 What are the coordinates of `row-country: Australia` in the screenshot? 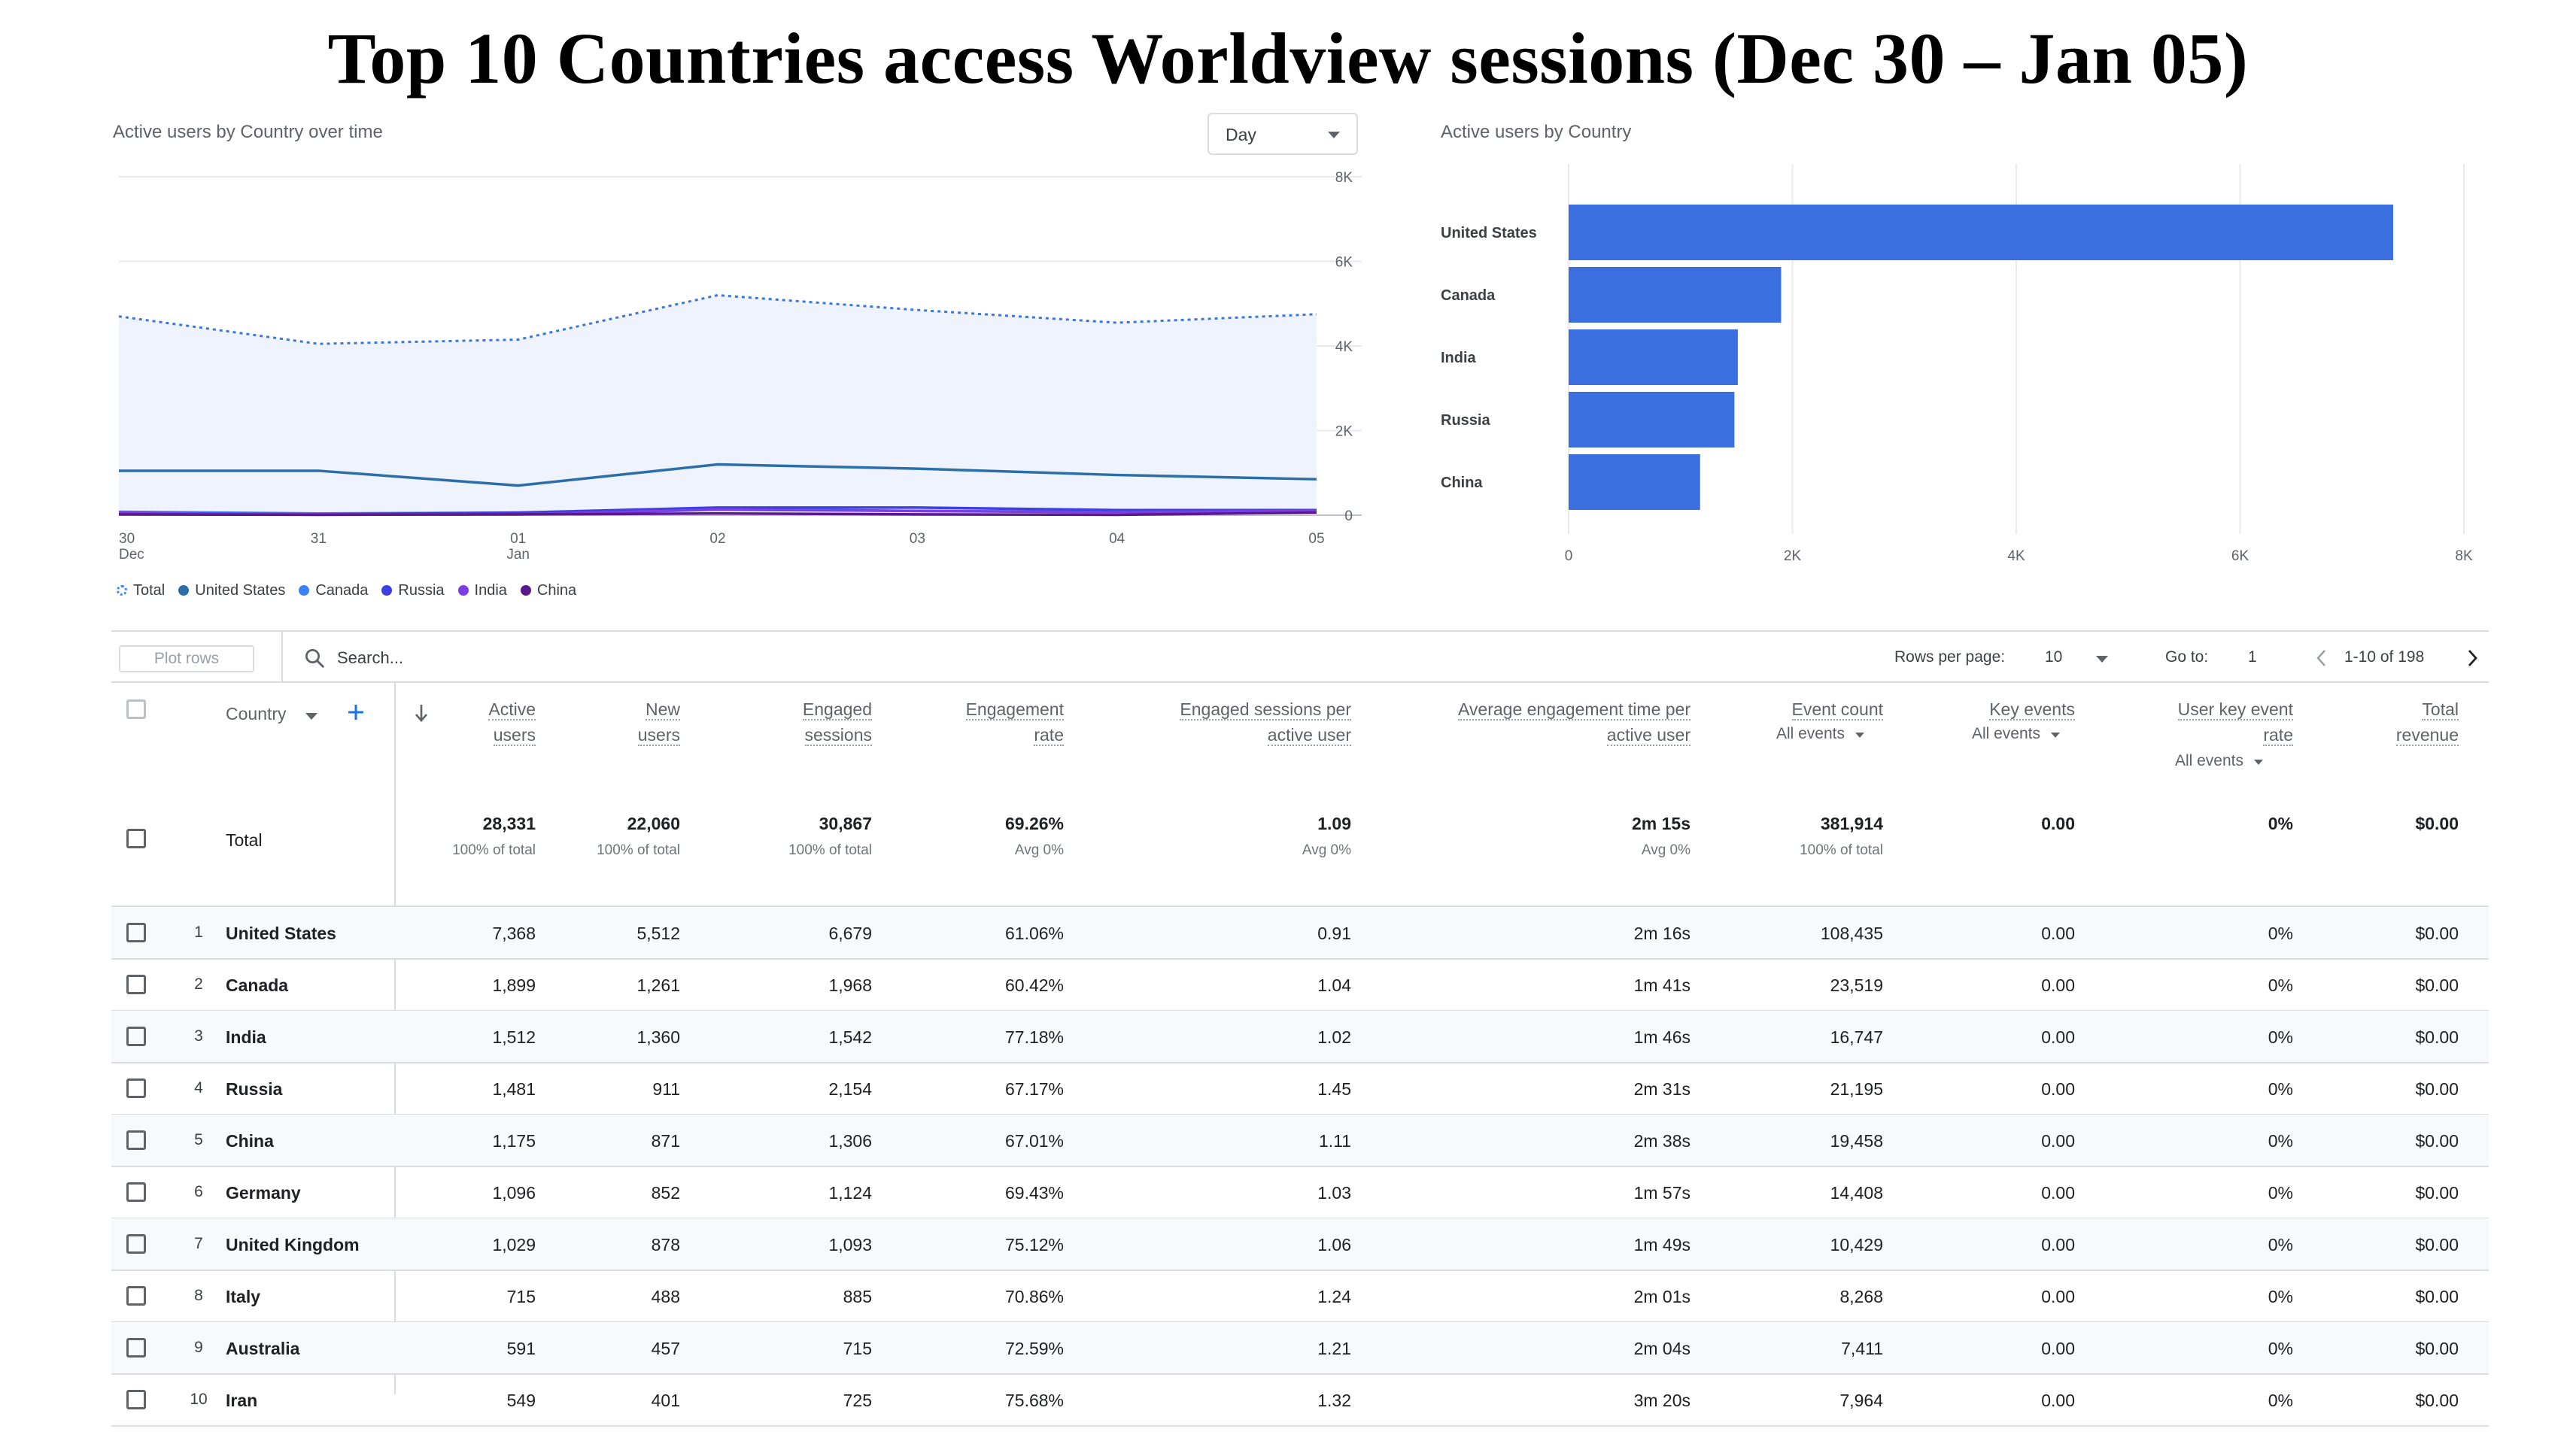 It's located at (263, 1348).